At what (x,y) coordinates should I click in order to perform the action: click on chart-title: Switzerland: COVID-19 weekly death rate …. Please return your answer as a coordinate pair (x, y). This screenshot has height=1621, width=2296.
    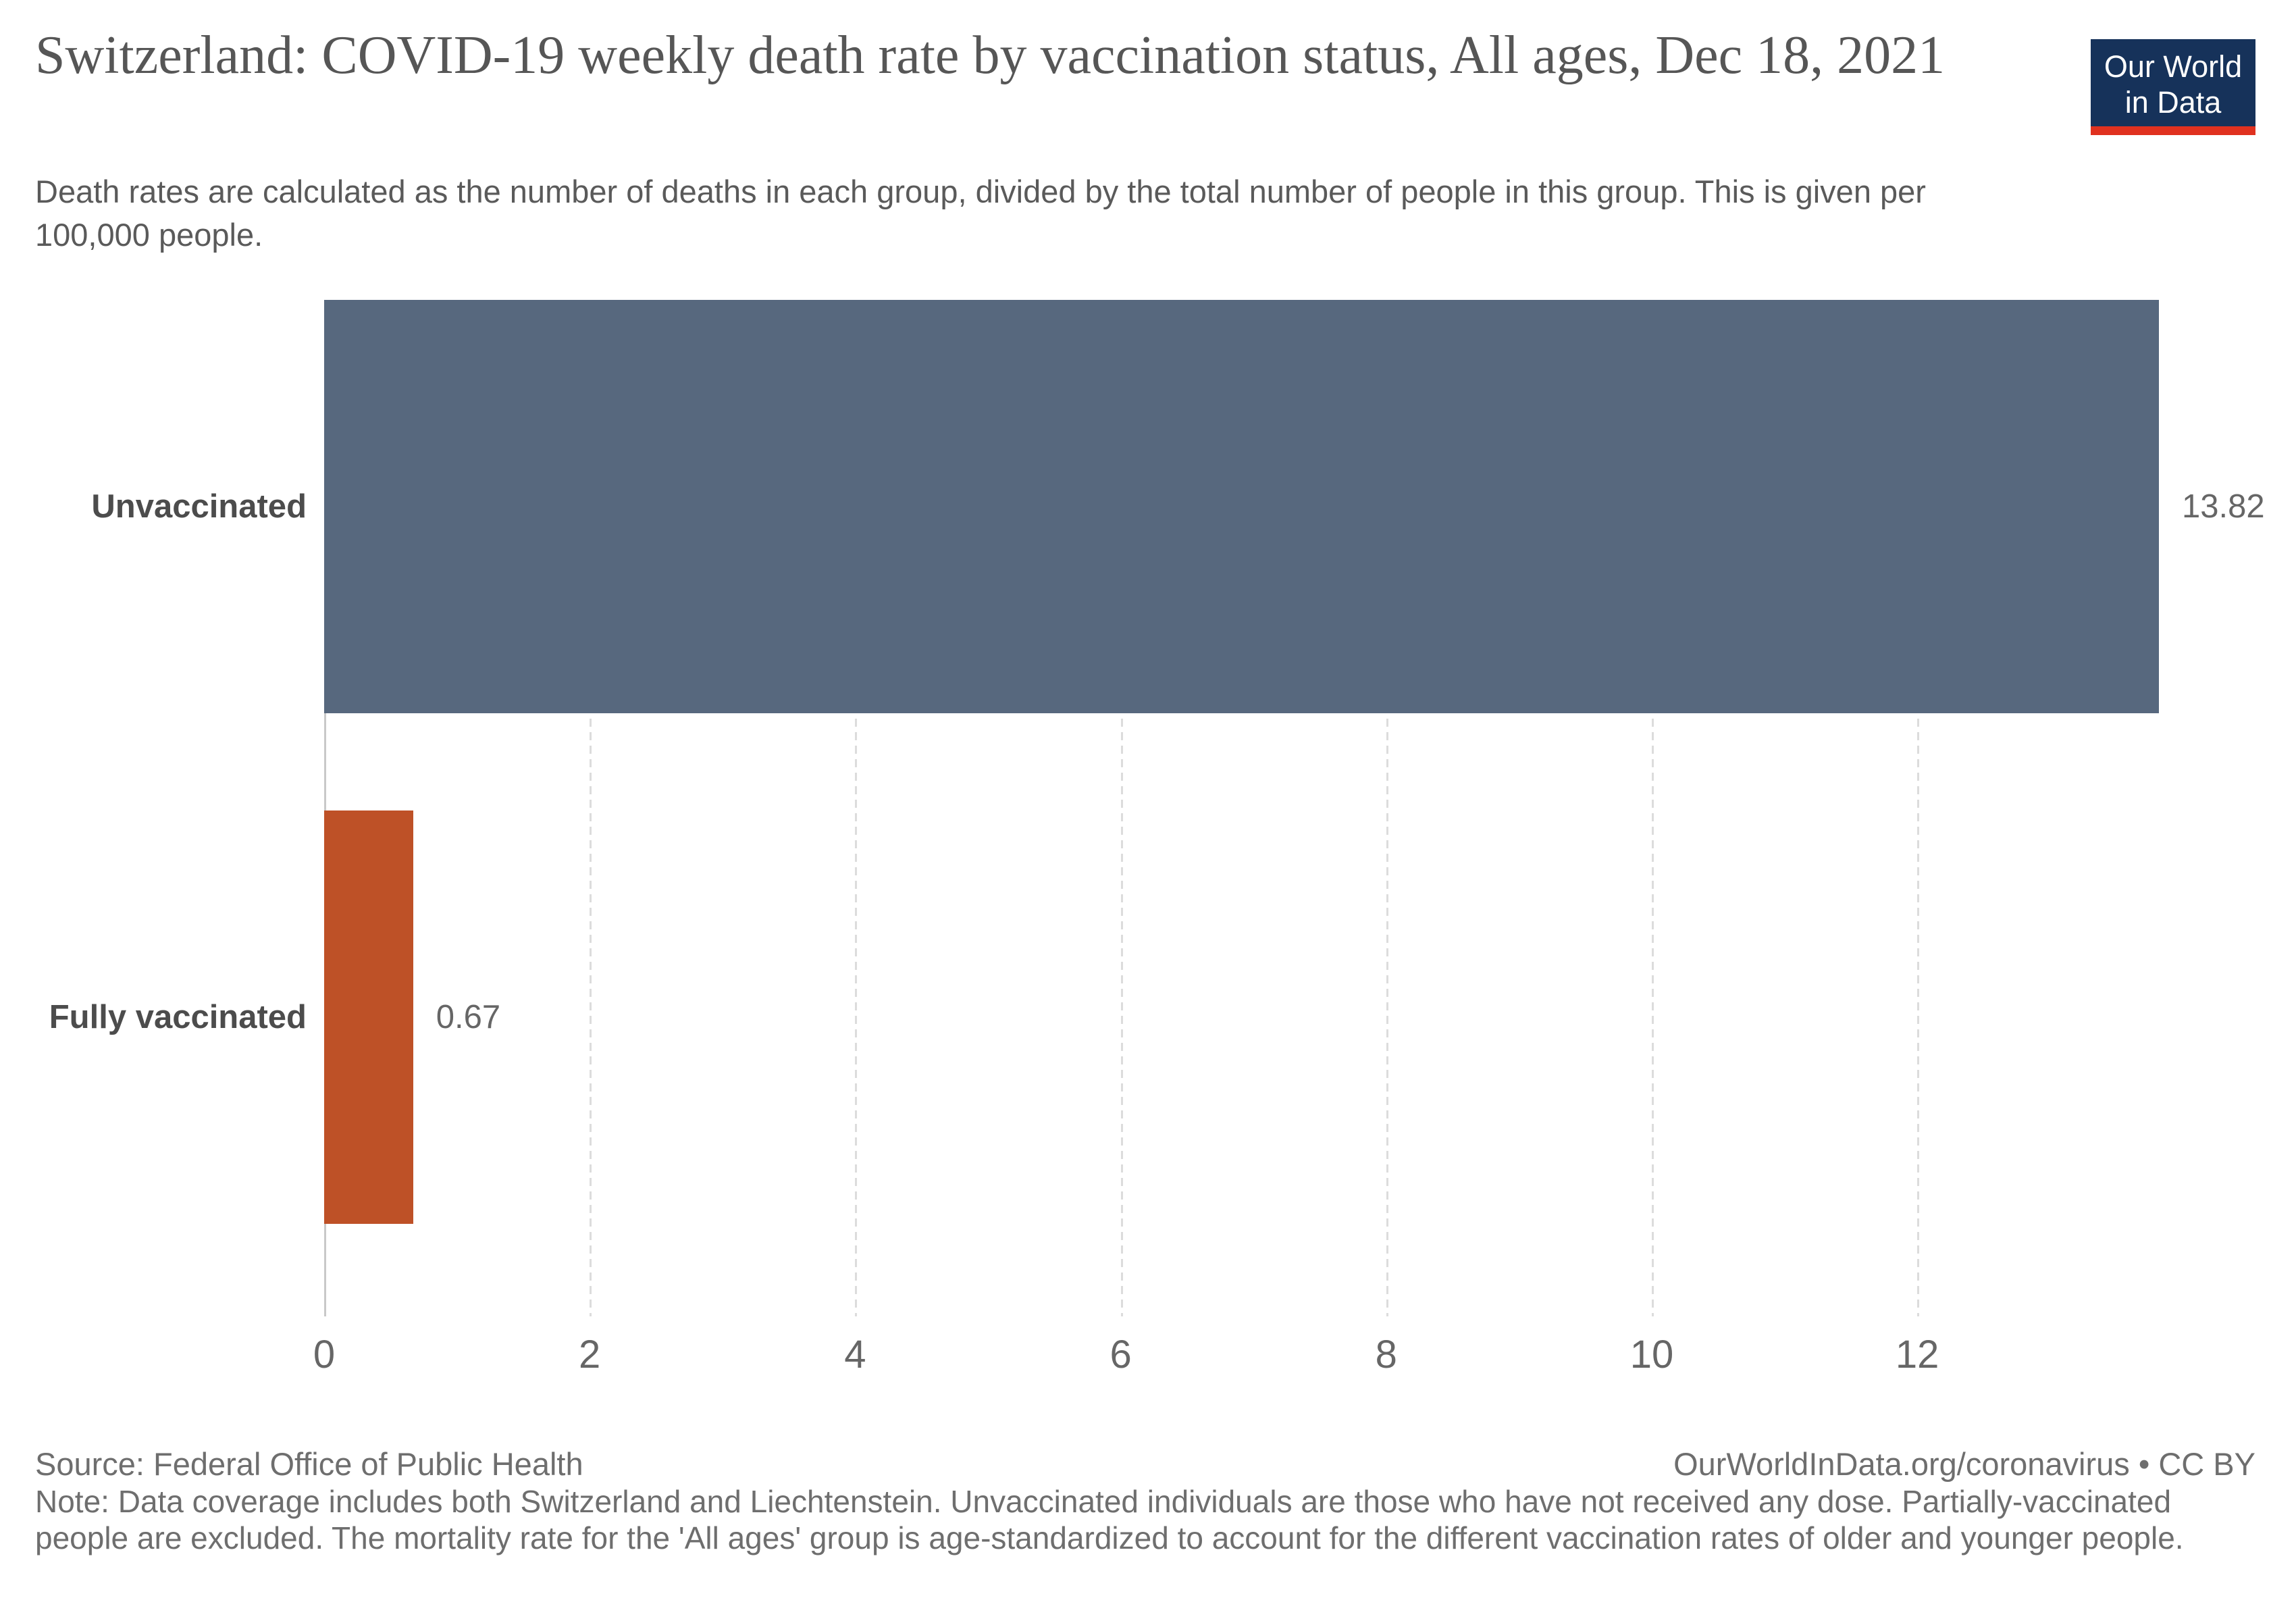
    Looking at the image, I should click on (990, 55).